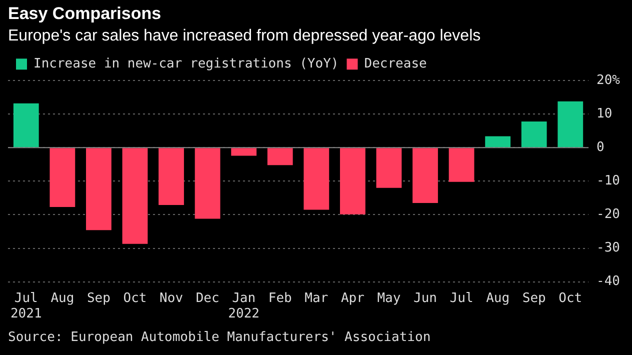 Image resolution: width=632 pixels, height=355 pixels. What do you see at coordinates (600, 148) in the screenshot?
I see `y-tick-label: 0` at bounding box center [600, 148].